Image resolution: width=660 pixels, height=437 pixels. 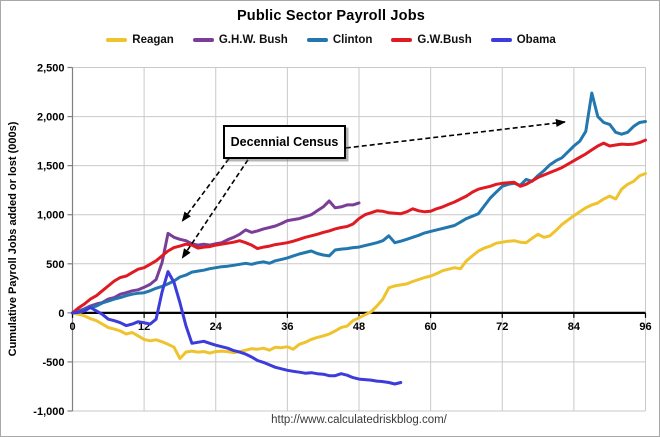 I want to click on legend-label-obama: Obama, so click(x=536, y=40).